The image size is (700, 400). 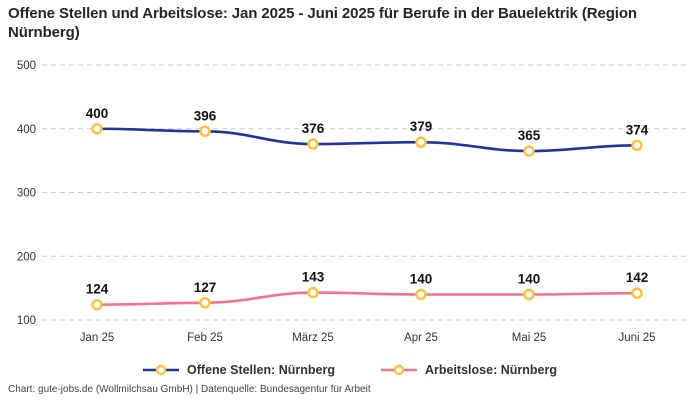 What do you see at coordinates (313, 277) in the screenshot?
I see `data-point-label: 143` at bounding box center [313, 277].